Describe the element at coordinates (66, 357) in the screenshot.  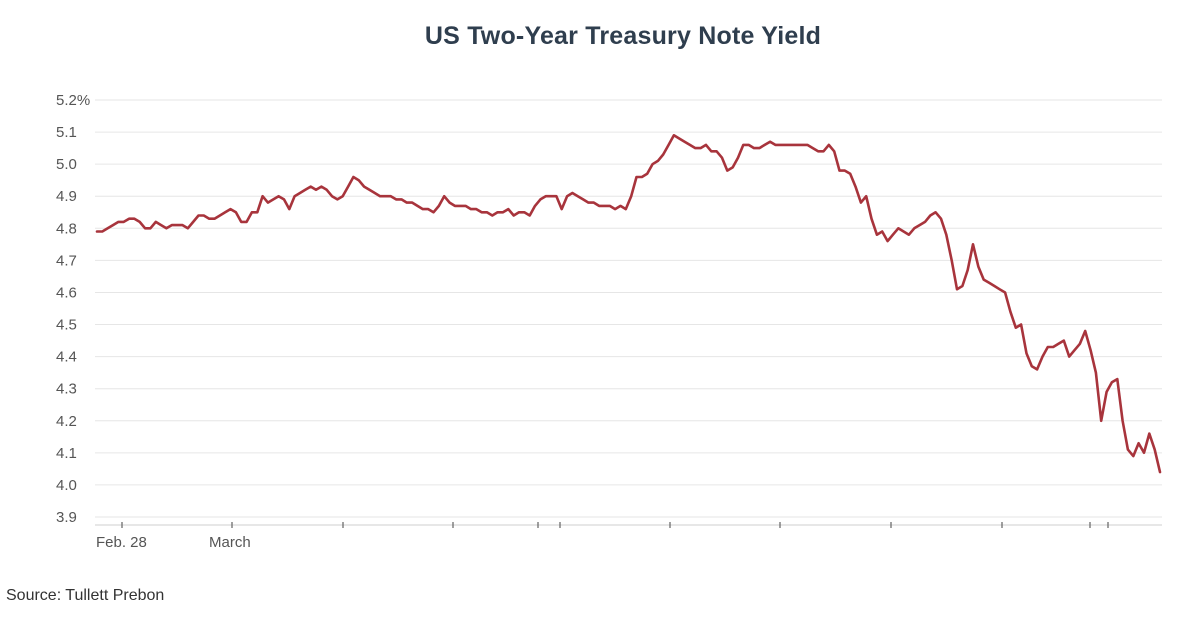
I see `y-tick-label: 4.4` at that location.